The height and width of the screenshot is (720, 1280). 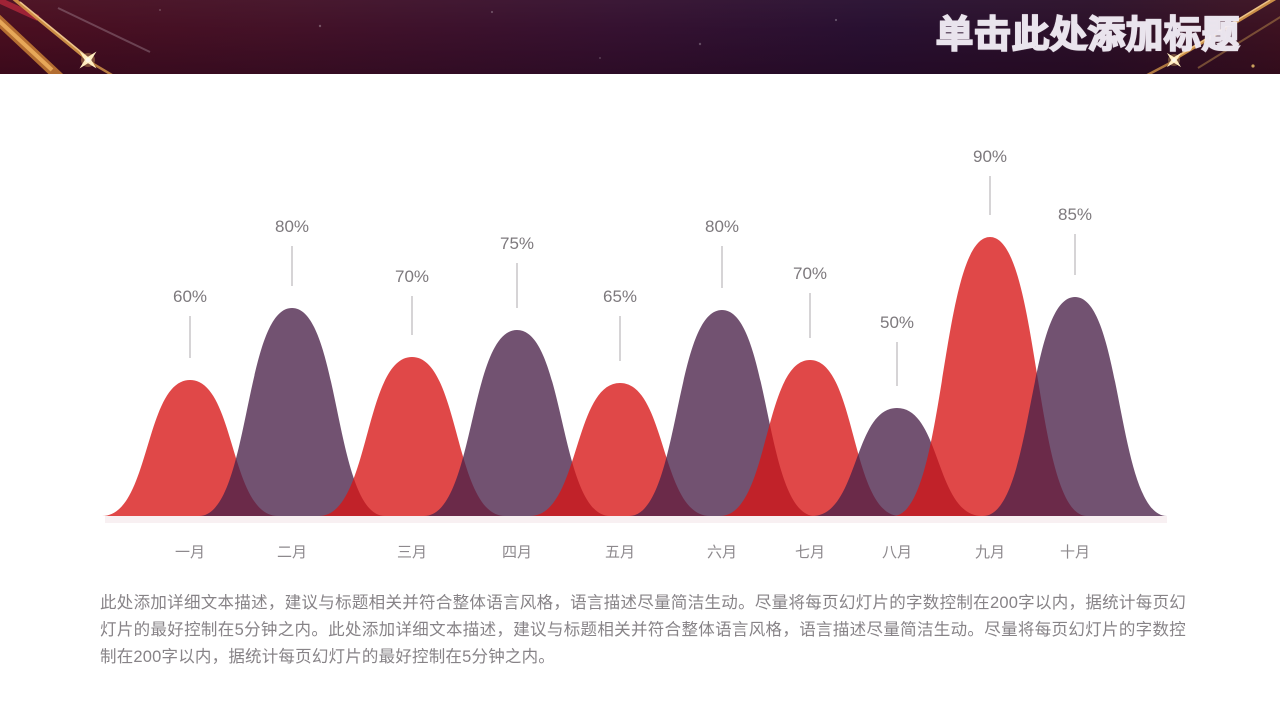 What do you see at coordinates (292, 226) in the screenshot?
I see `value-label-2: 80%` at bounding box center [292, 226].